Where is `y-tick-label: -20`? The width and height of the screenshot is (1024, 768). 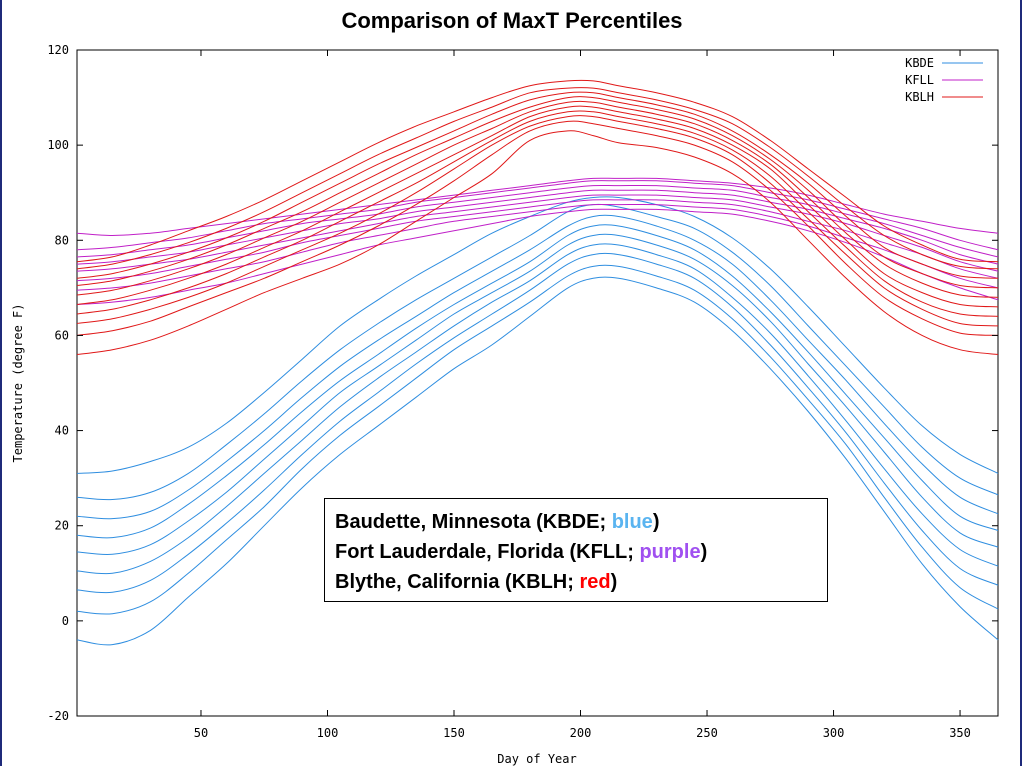
y-tick-label: -20 is located at coordinates (58, 716).